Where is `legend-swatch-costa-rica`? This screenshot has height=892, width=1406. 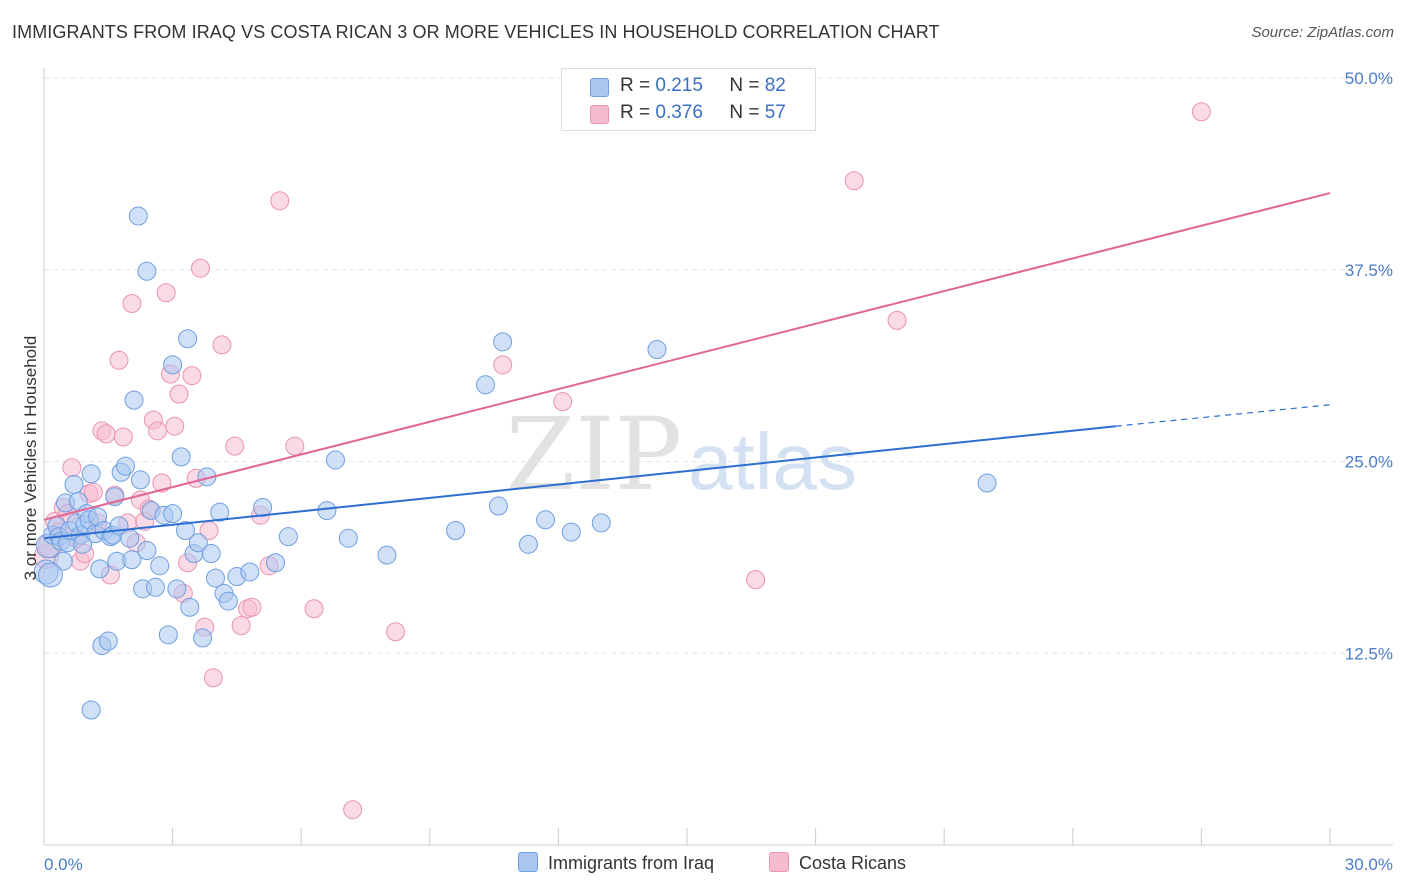
legend-swatch-costa-rica is located at coordinates (599, 114).